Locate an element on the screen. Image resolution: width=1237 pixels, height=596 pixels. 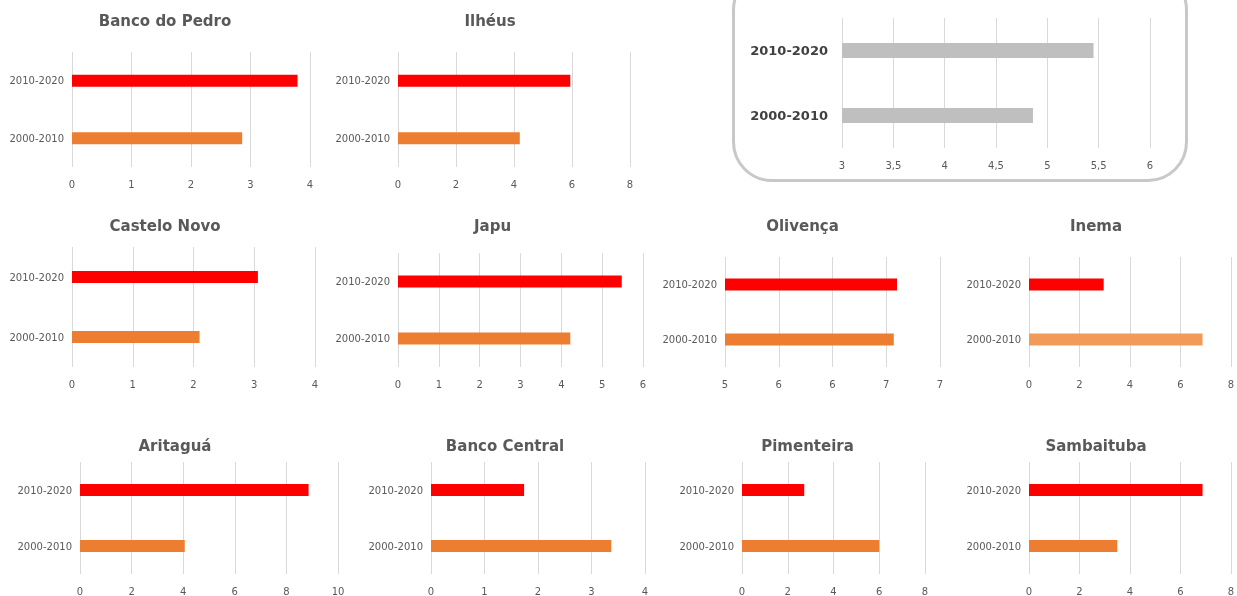
chart-title: Pimenteira is located at coordinates (807, 445).